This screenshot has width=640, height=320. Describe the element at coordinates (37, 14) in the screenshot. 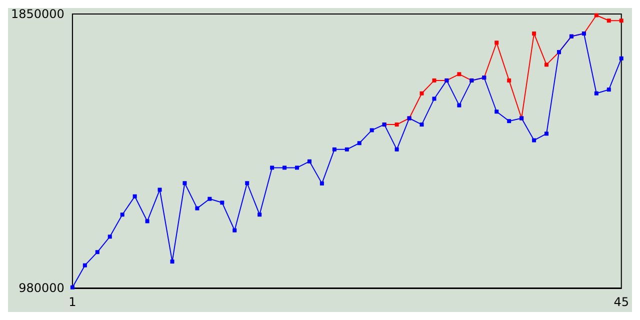

I see `y-tick-label: 1850000` at that location.